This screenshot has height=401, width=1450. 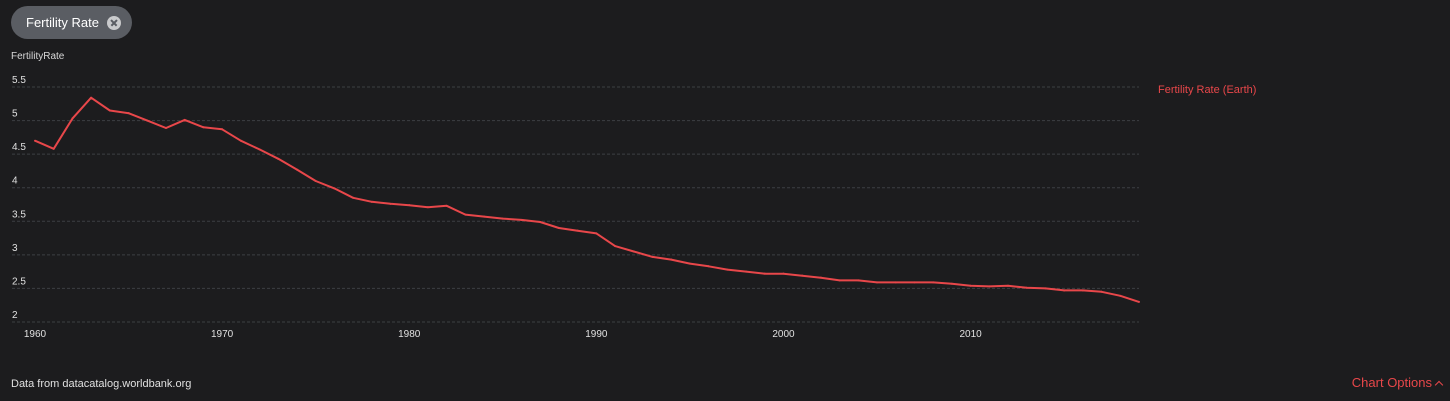 I want to click on y-tick-label: 2.5, so click(x=19, y=281).